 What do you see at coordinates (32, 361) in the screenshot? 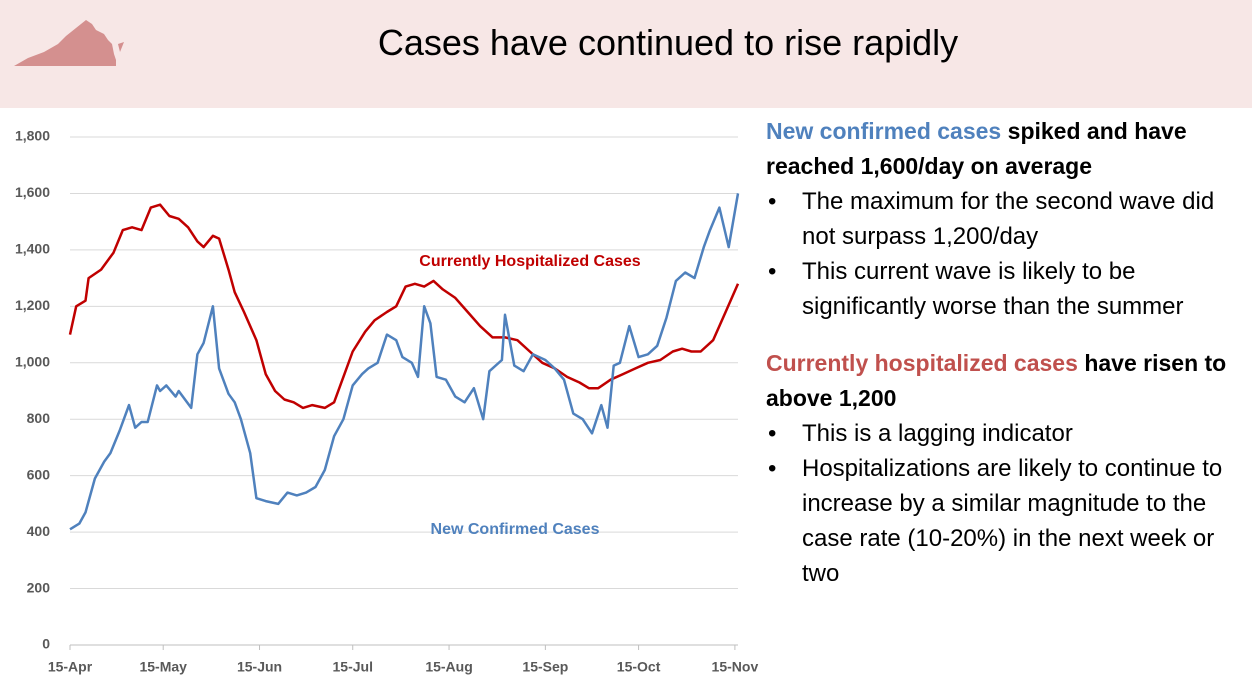
I see `y-tick-label: 1,000` at bounding box center [32, 361].